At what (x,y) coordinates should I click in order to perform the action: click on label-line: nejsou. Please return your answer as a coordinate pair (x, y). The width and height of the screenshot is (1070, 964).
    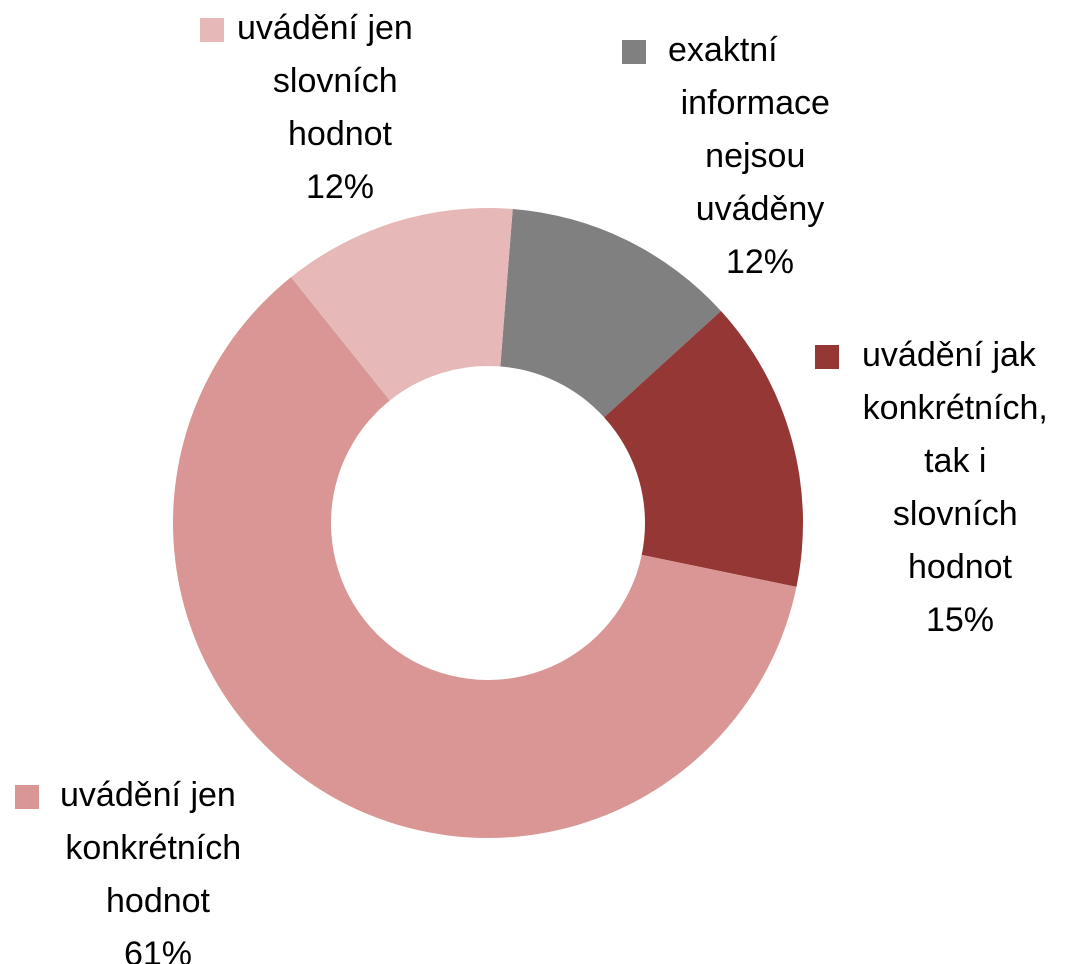
    Looking at the image, I should click on (760, 156).